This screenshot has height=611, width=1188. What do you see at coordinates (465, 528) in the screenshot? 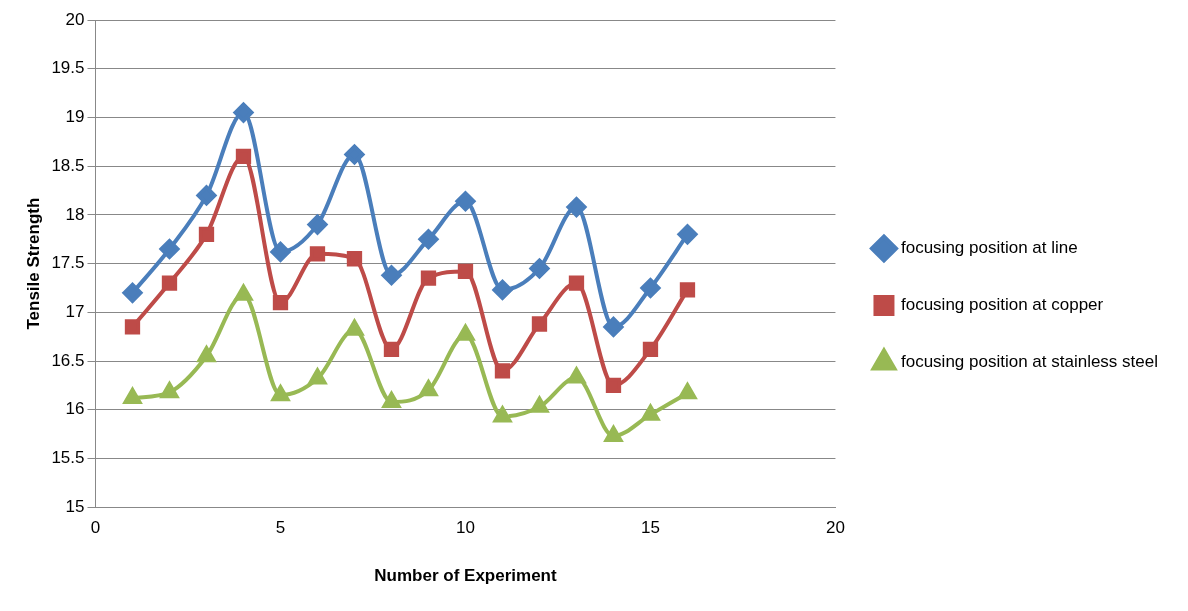
I see `x-tick-label: 10` at bounding box center [465, 528].